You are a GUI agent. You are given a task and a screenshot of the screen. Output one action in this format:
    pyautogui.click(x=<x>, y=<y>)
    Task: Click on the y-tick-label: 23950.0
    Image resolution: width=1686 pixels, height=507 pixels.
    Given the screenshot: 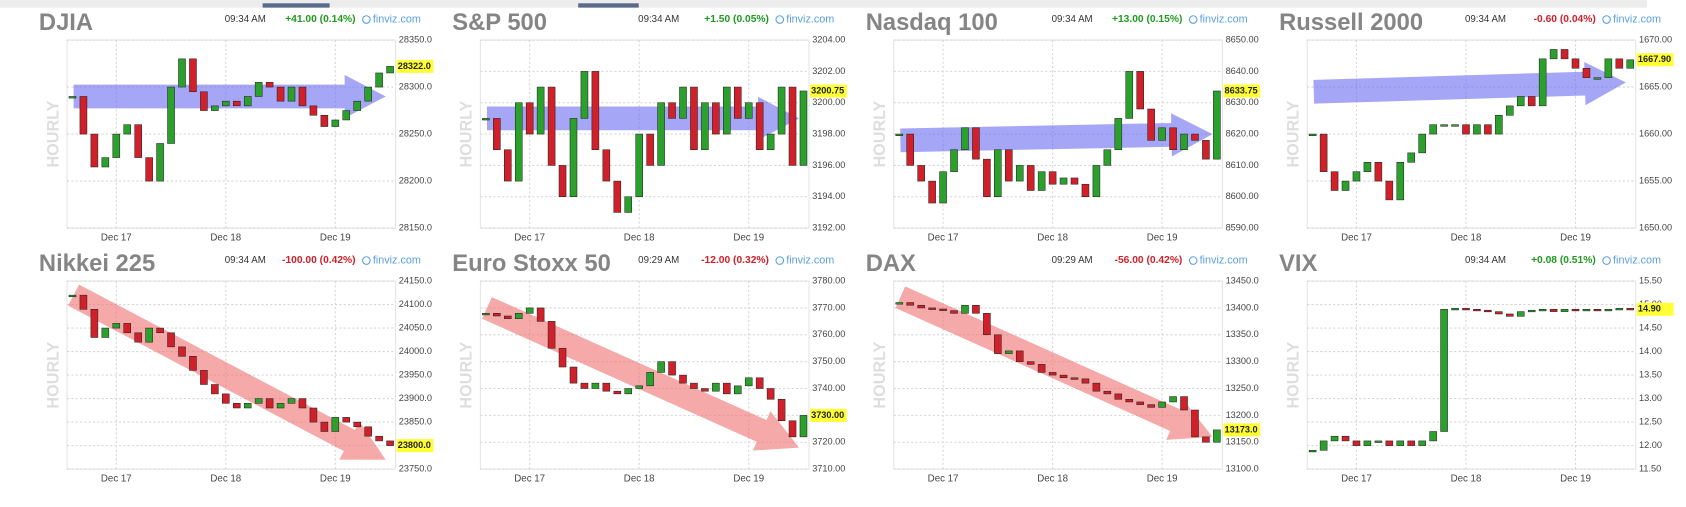 What is the action you would take?
    pyautogui.click(x=415, y=375)
    